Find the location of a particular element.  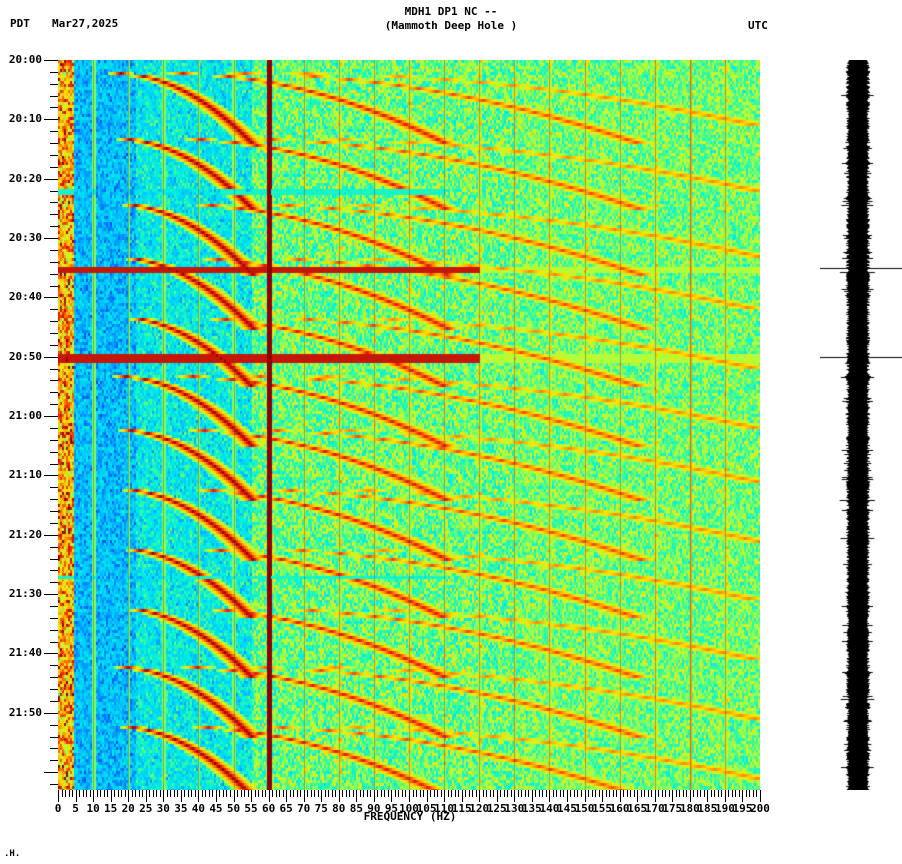

seismogram-trace-panel is located at coordinates (861, 425).